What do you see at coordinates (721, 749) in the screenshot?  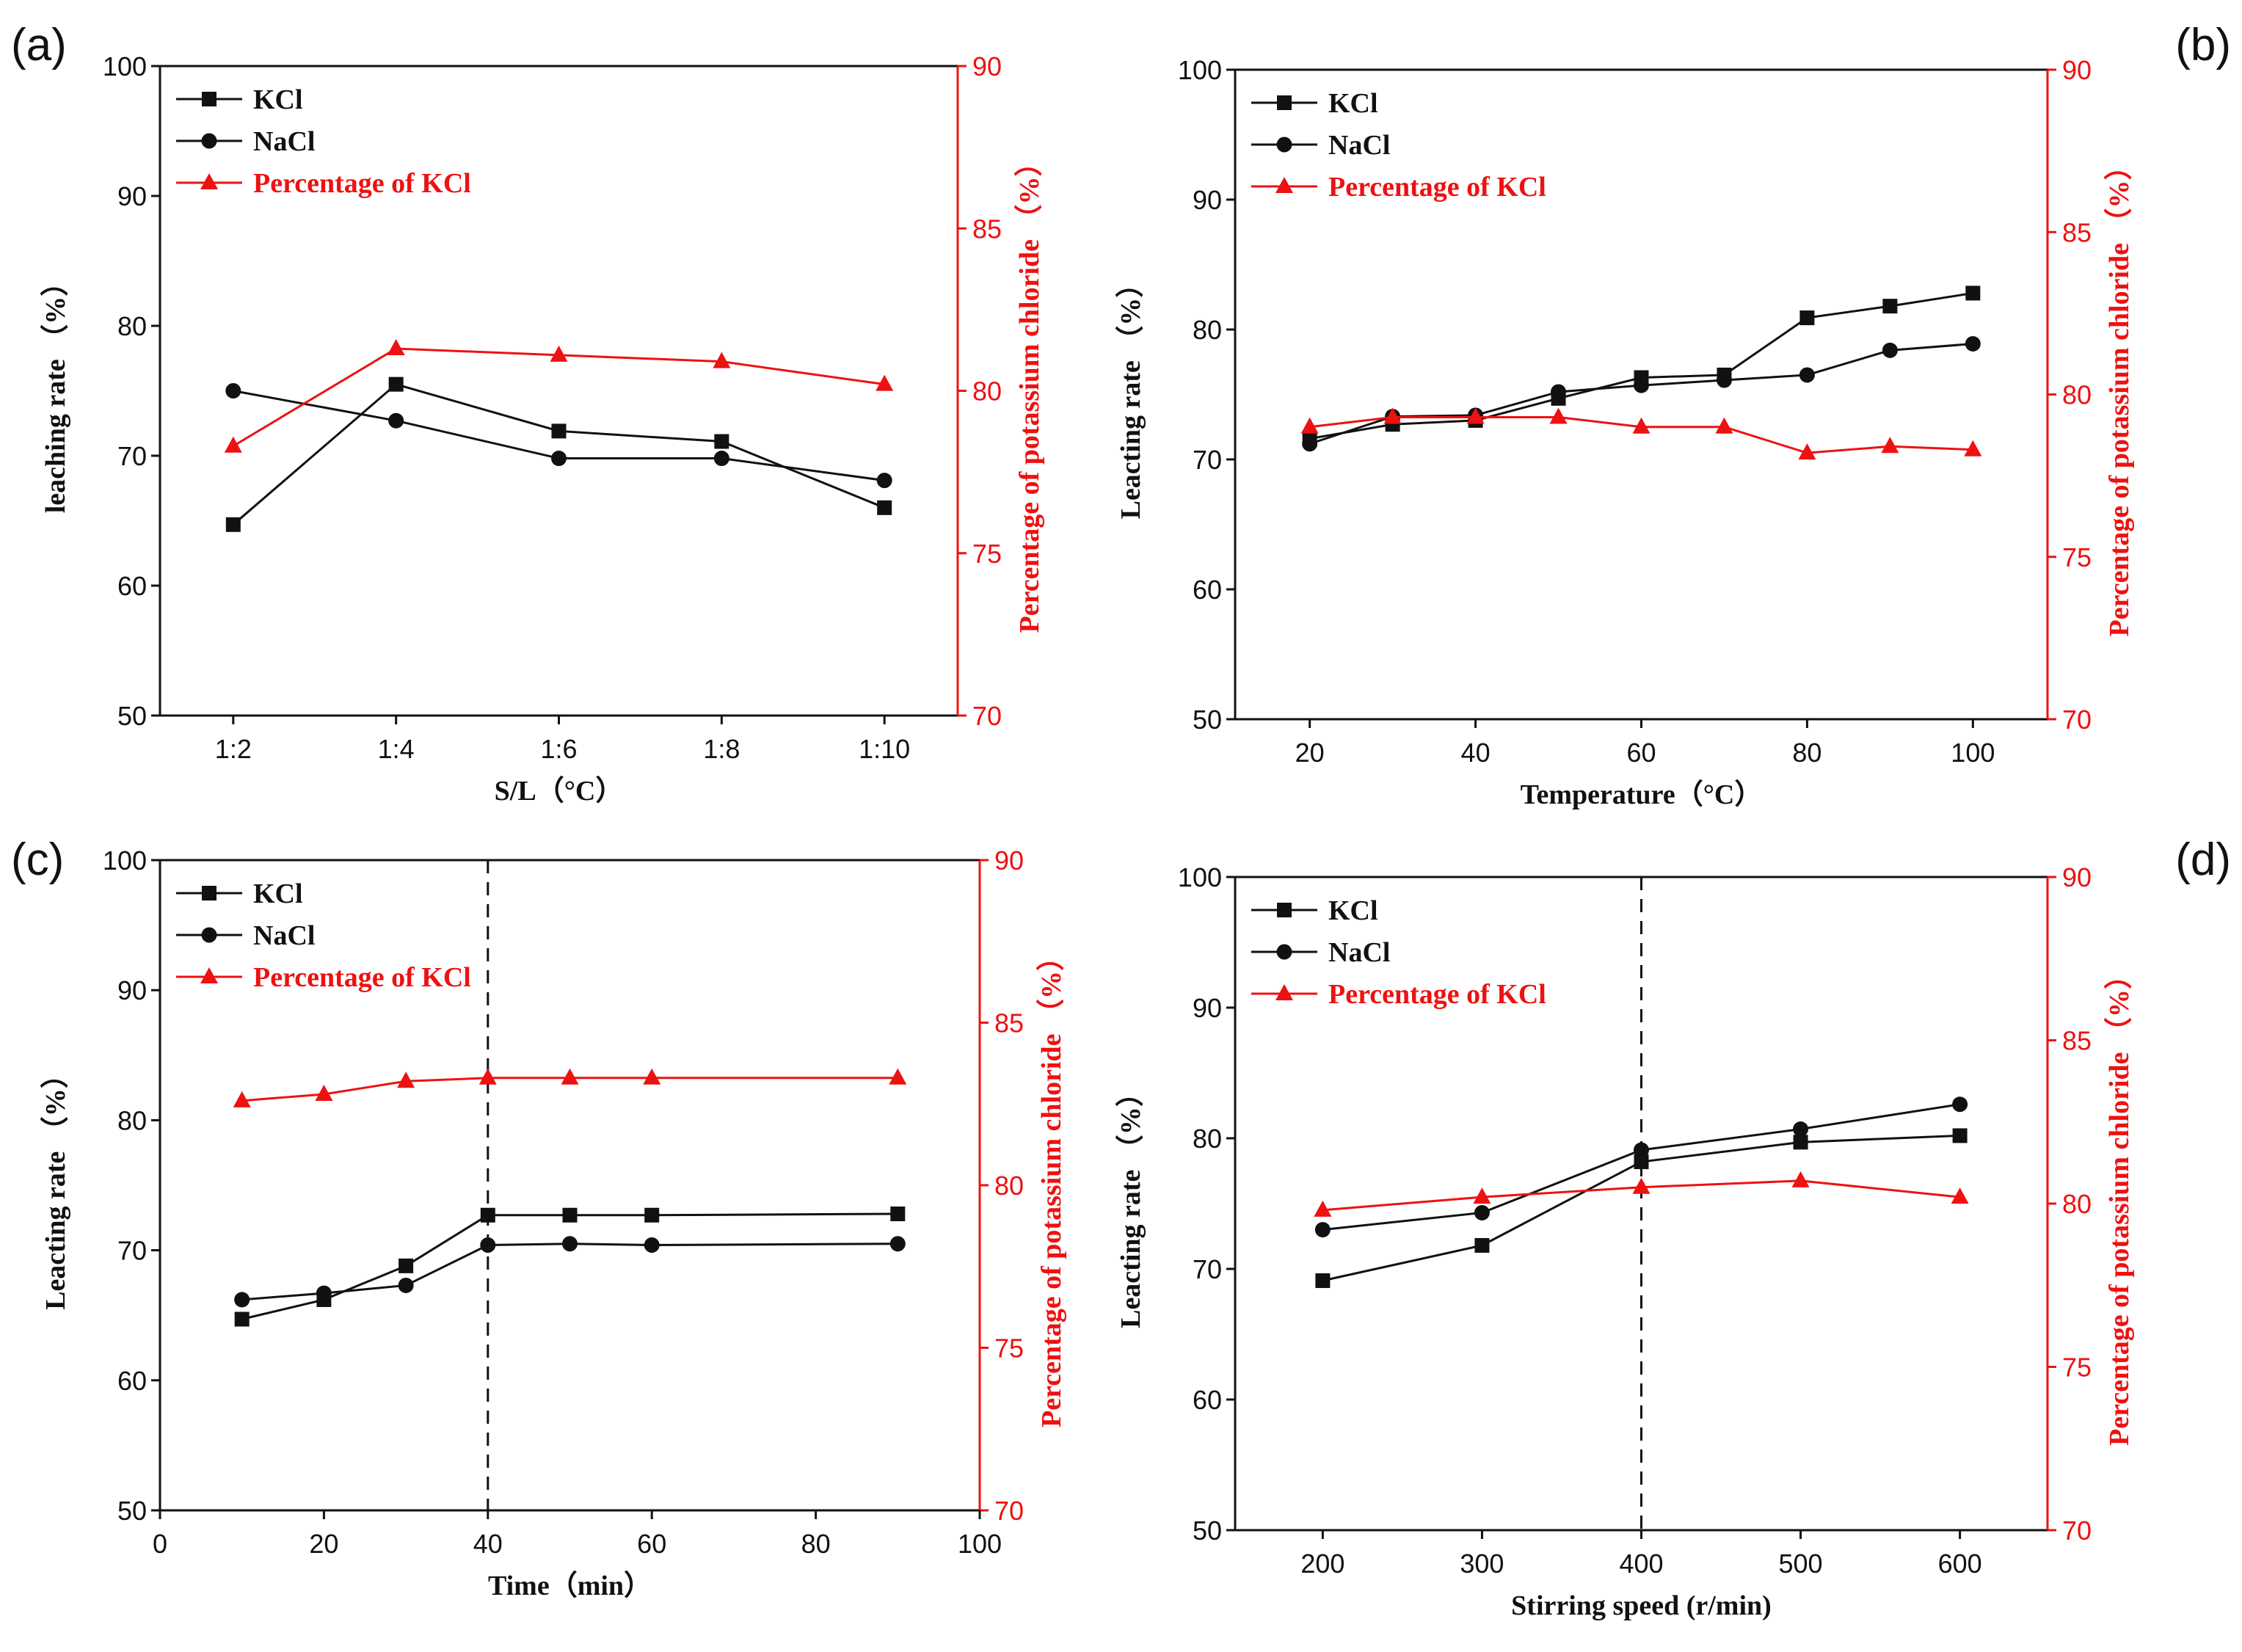 I see `x-tick-label: 1:8` at bounding box center [721, 749].